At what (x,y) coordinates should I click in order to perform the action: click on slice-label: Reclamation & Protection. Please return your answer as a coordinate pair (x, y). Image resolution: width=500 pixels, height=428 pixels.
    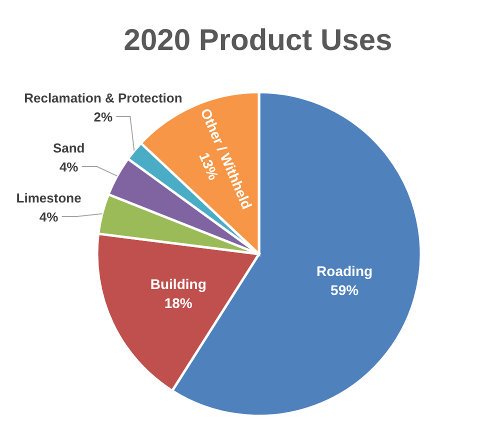
    Looking at the image, I should click on (103, 98).